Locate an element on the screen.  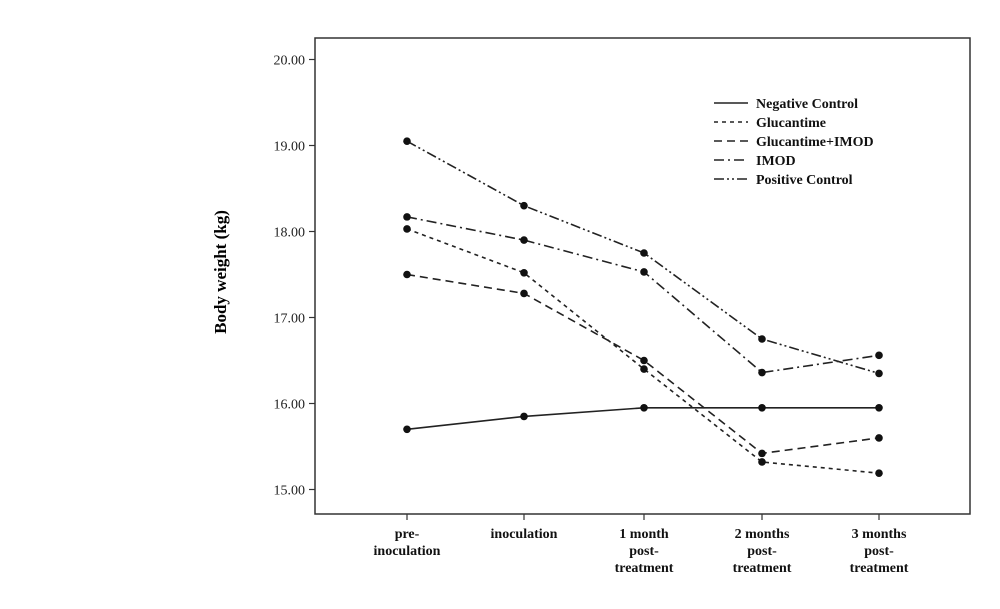
y-tick-label: 18.00 is located at coordinates (290, 233).